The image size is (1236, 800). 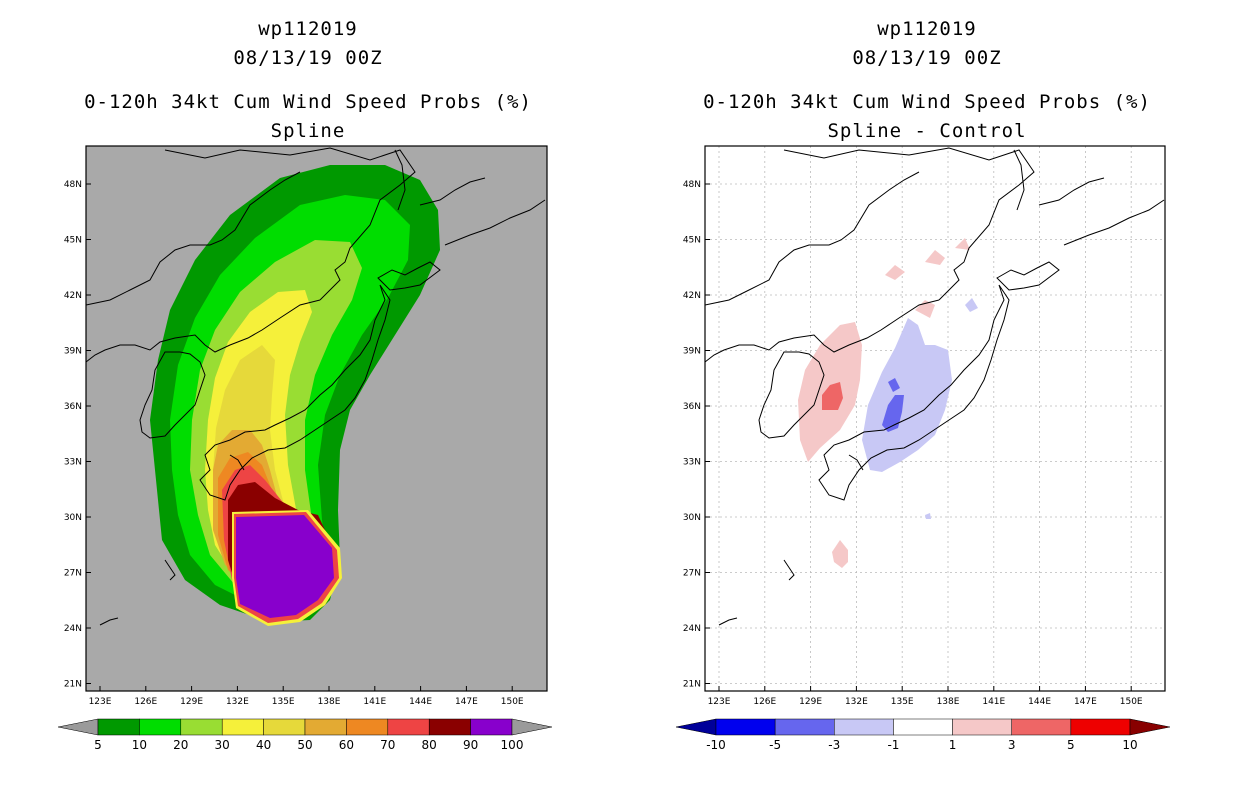 What do you see at coordinates (775, 745) in the screenshot?
I see `colorbar-label: -5` at bounding box center [775, 745].